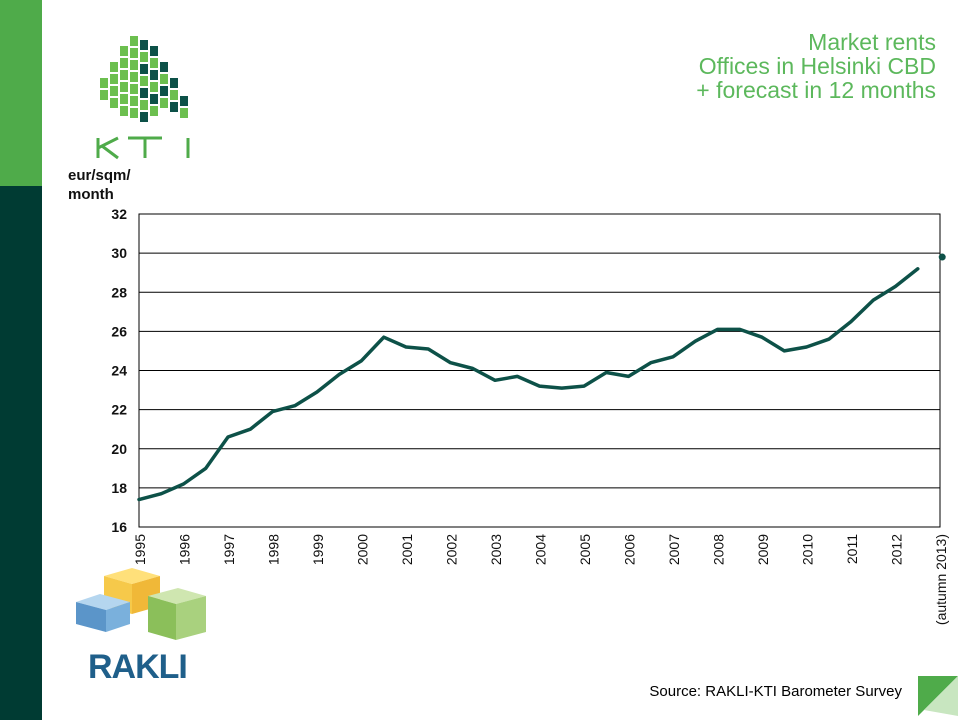 This screenshot has width=960, height=720. I want to click on y-tick-label: 26, so click(119, 331).